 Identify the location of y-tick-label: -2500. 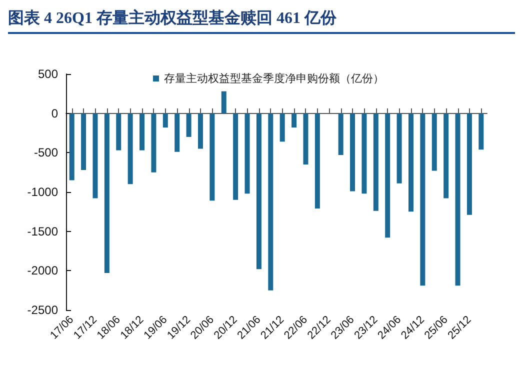
(42, 310).